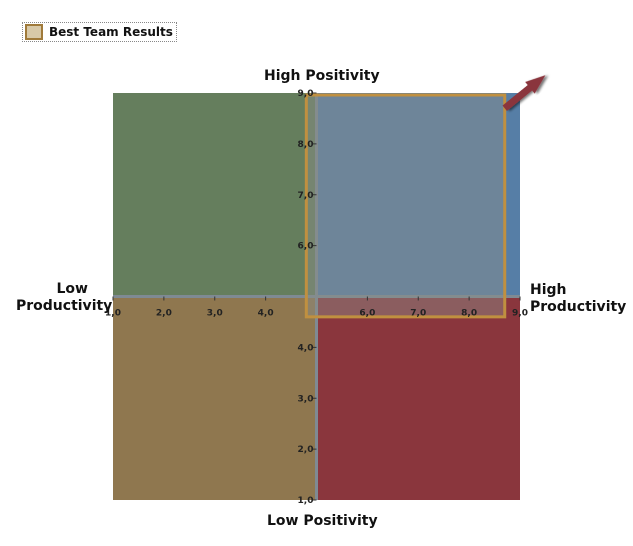  What do you see at coordinates (418, 195) in the screenshot?
I see `quadrant-high-positivity-high-productivity` at bounding box center [418, 195].